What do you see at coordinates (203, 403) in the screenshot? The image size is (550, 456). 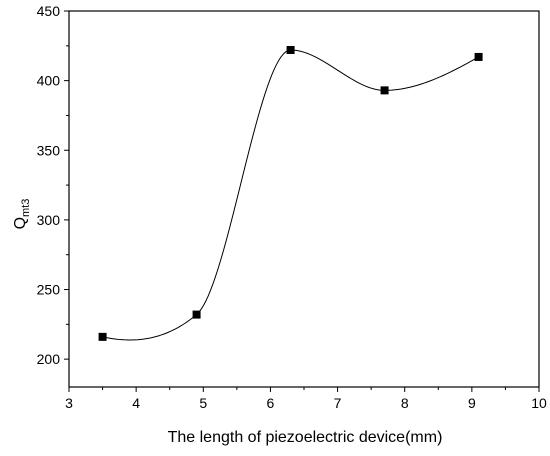 I see `x-tick-label: 5` at bounding box center [203, 403].